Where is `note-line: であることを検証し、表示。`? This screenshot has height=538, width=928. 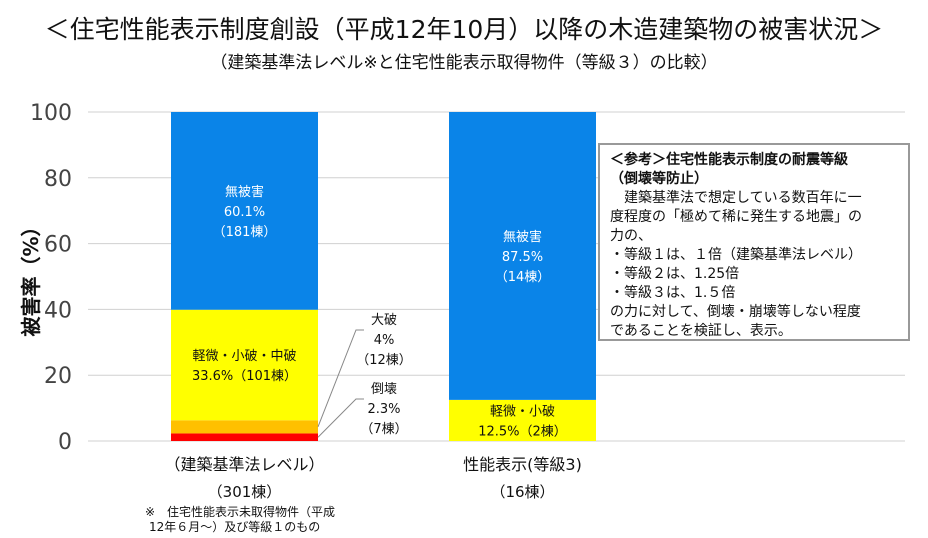 note-line: であることを検証し、表示。 is located at coordinates (701, 331).